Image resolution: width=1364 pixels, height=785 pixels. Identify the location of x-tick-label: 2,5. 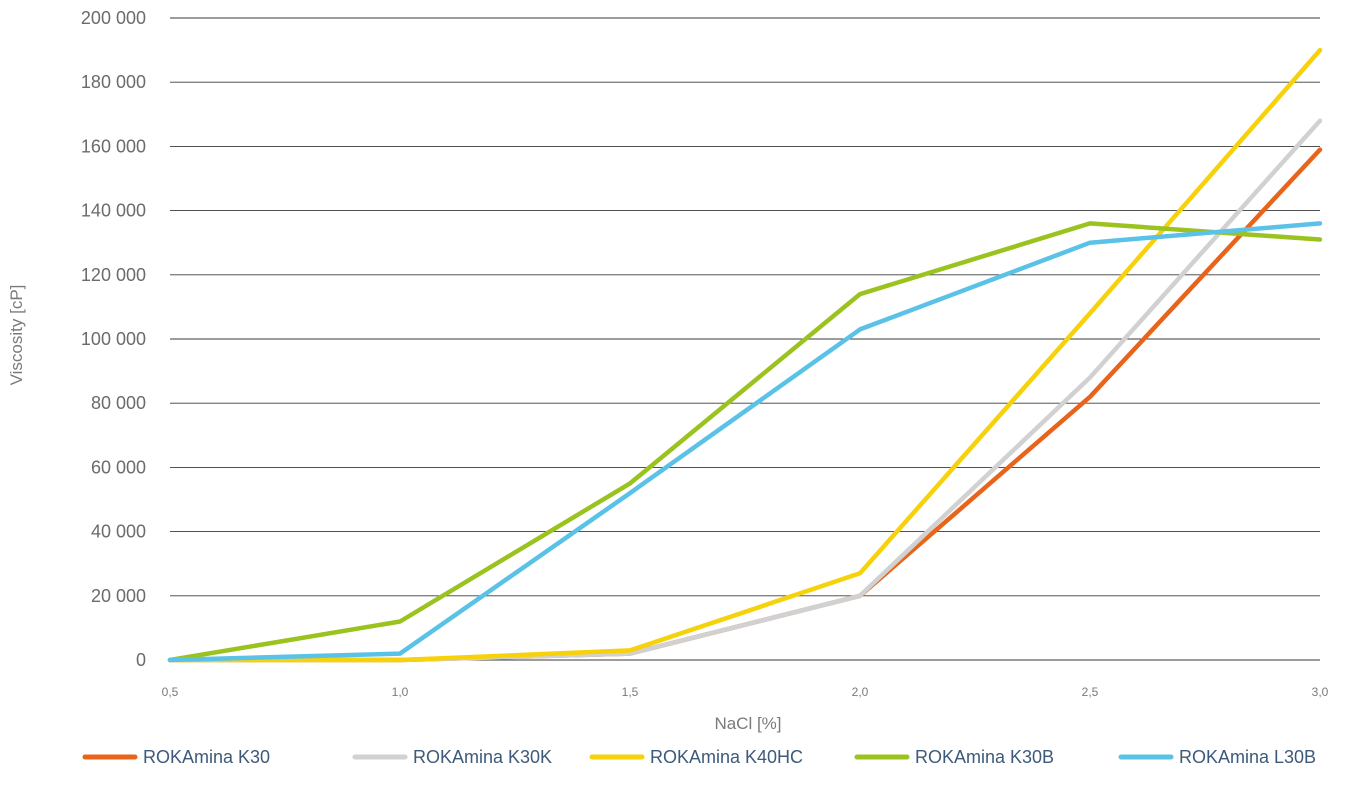
(1090, 692).